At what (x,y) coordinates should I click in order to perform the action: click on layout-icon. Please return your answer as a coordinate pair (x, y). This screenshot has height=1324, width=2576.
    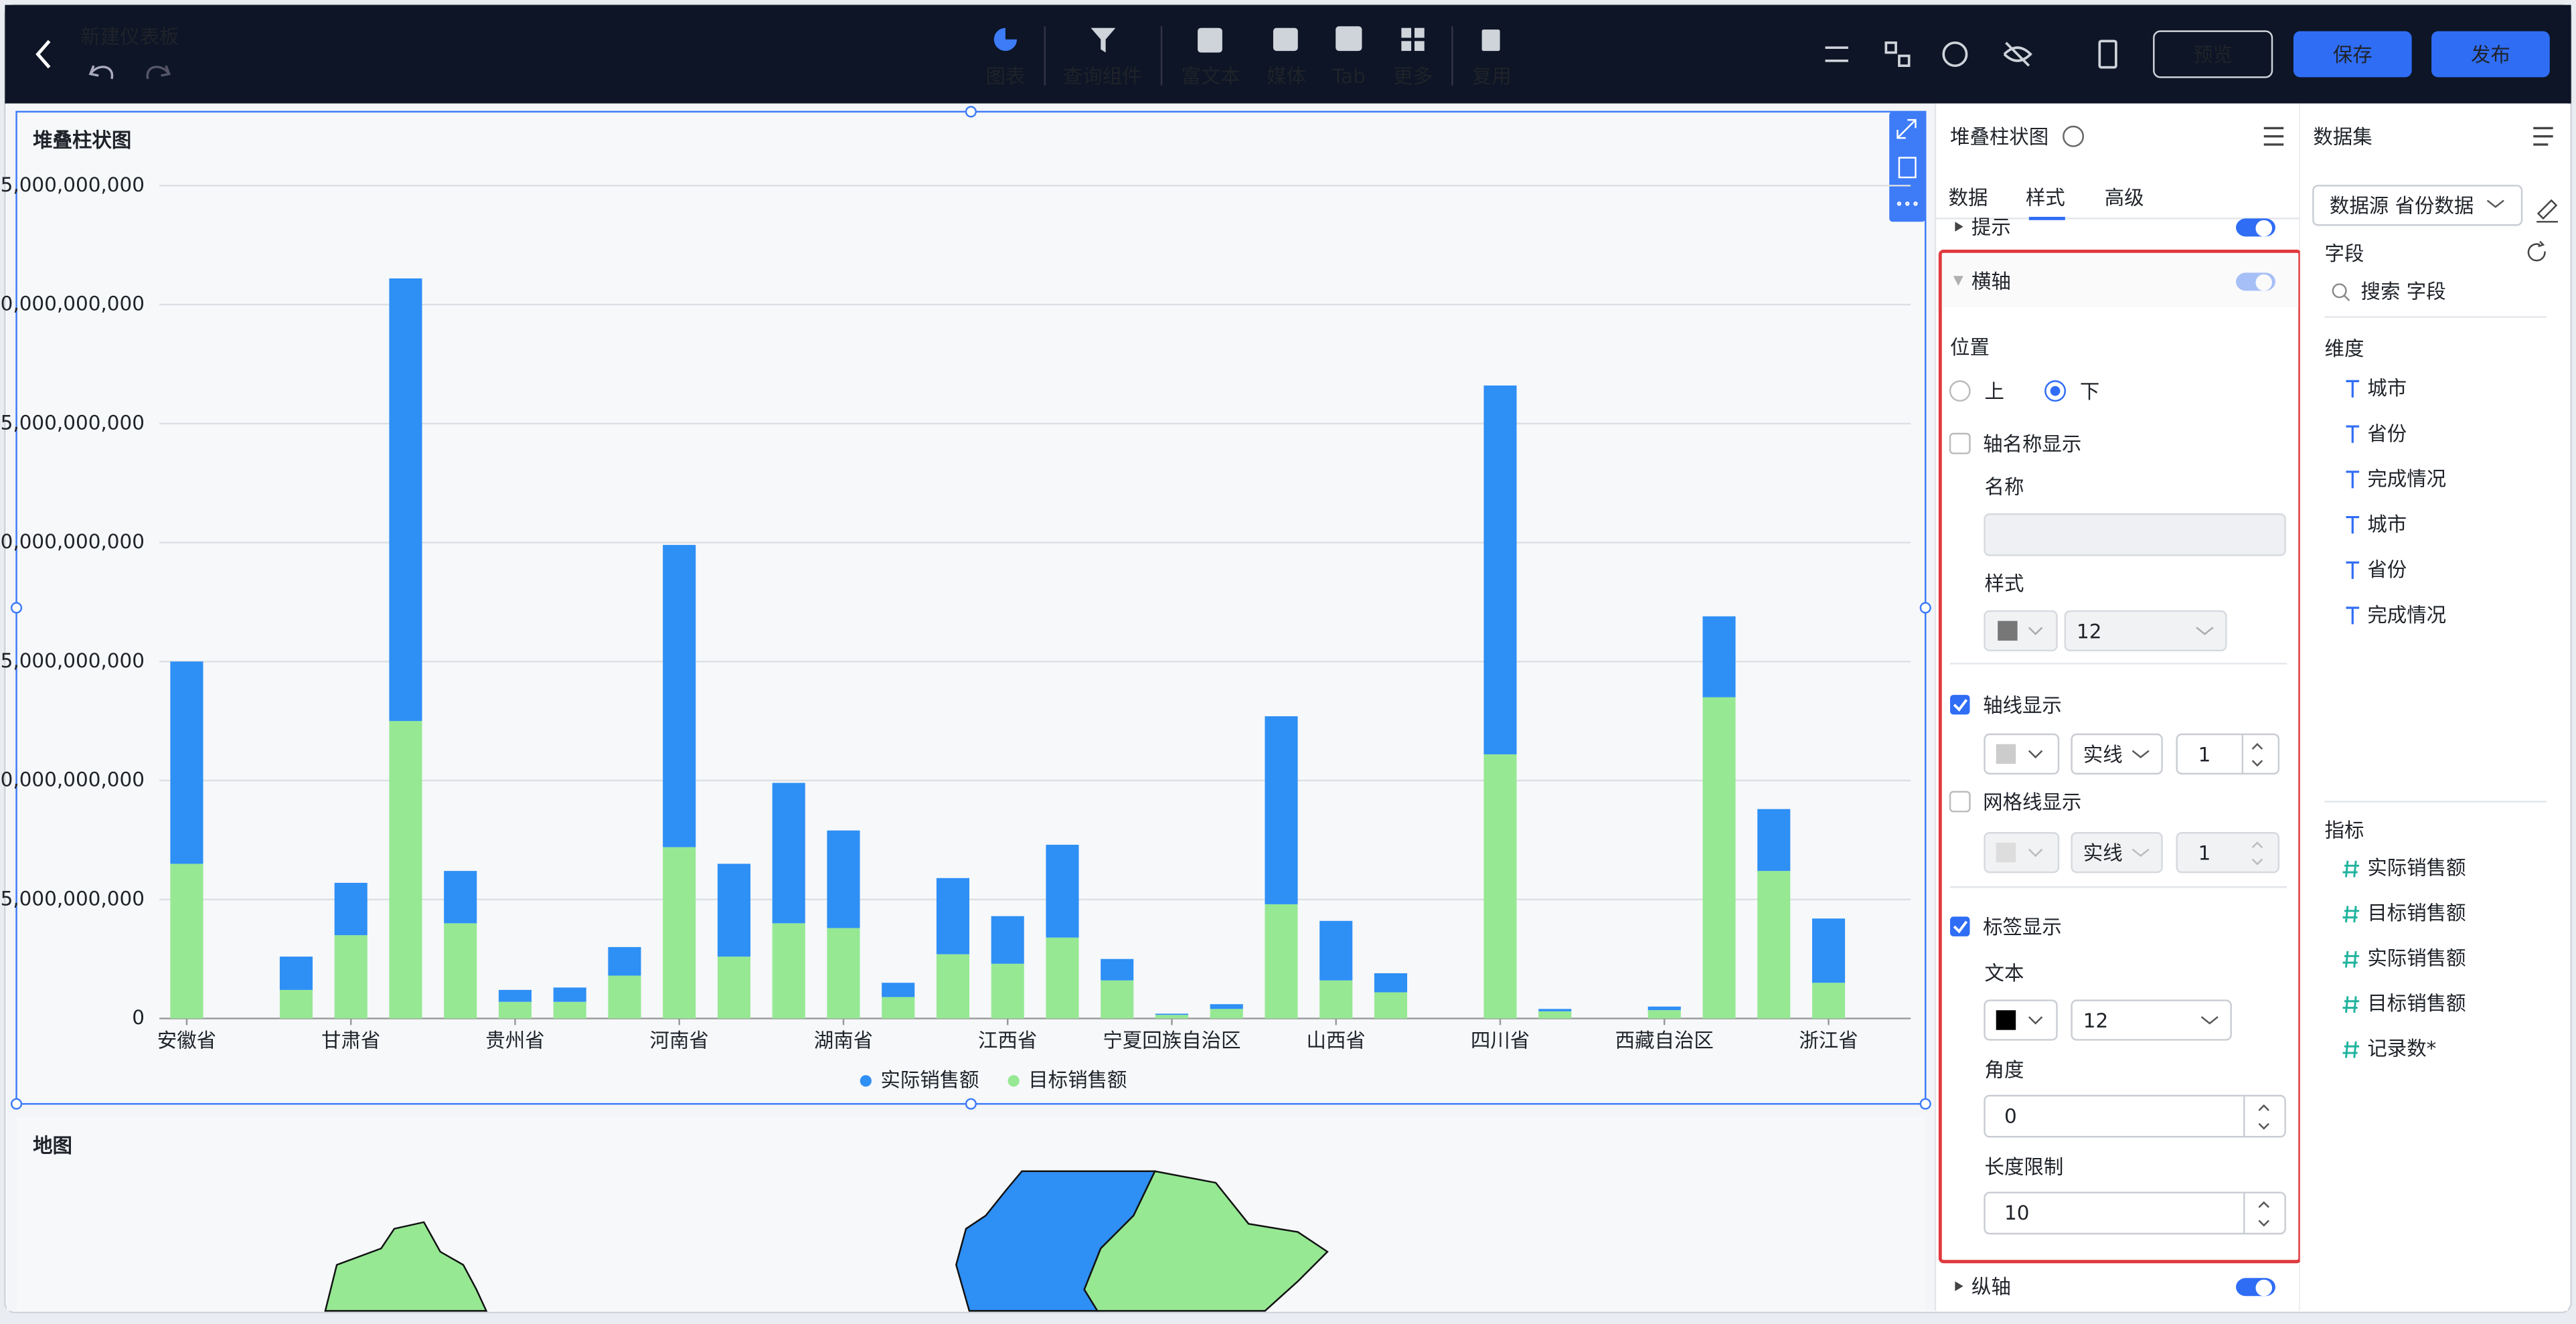
    Looking at the image, I should click on (1890, 48).